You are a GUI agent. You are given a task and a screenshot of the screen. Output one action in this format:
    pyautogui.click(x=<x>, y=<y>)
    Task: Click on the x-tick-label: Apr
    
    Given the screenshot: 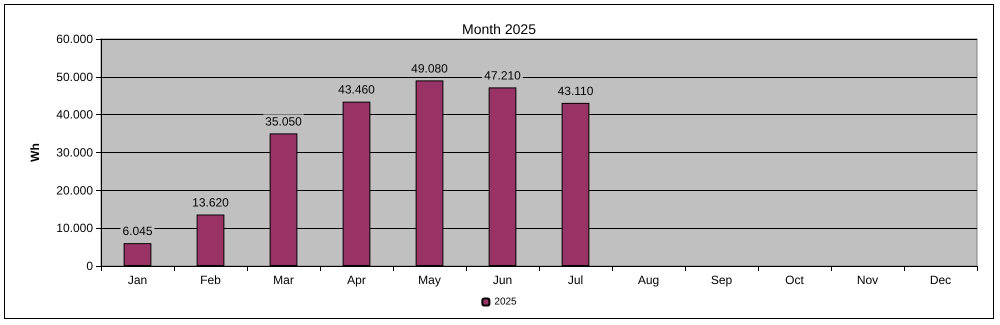 What is the action you would take?
    pyautogui.click(x=356, y=280)
    